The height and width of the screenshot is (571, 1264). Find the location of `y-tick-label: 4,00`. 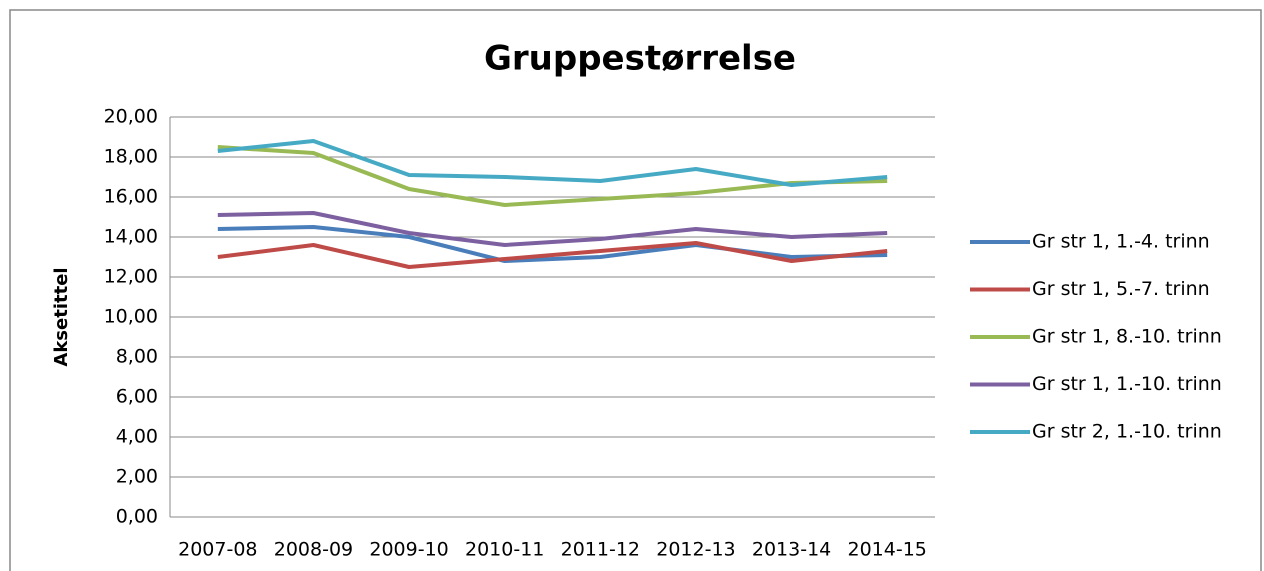

y-tick-label: 4,00 is located at coordinates (137, 437).